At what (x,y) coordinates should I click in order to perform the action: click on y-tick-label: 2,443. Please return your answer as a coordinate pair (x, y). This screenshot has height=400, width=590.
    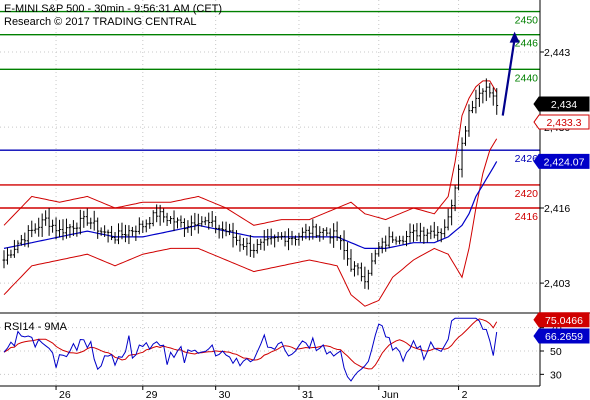
    Looking at the image, I should click on (557, 53).